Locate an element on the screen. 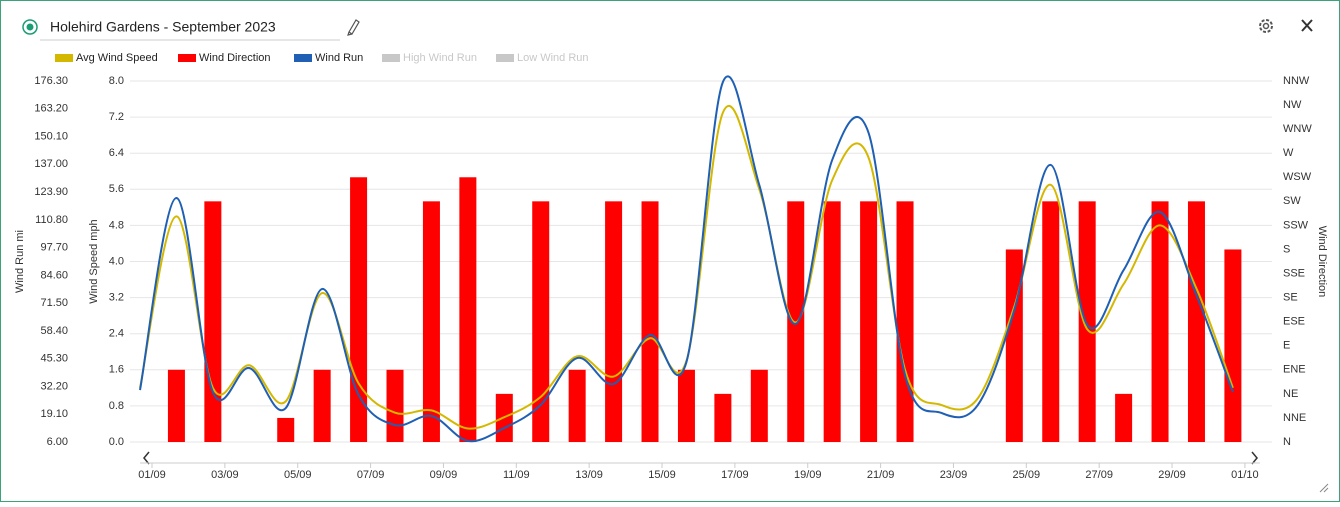 The height and width of the screenshot is (507, 1340). legend-label: High Wind Run is located at coordinates (440, 58).